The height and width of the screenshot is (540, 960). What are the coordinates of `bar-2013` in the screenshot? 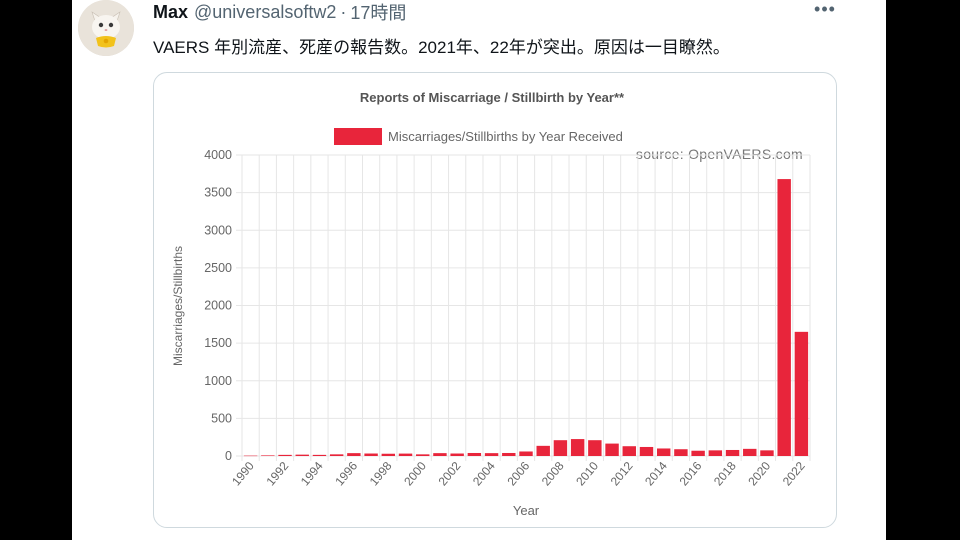 It's located at (646, 451).